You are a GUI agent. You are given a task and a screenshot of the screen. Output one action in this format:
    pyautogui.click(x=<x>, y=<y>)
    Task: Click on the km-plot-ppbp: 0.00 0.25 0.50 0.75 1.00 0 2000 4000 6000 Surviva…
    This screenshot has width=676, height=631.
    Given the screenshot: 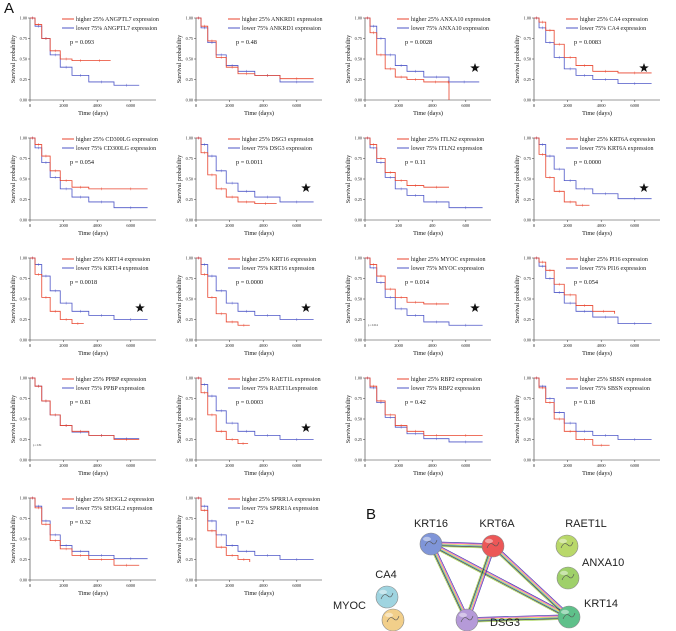 What is the action you would take?
    pyautogui.click(x=83, y=426)
    